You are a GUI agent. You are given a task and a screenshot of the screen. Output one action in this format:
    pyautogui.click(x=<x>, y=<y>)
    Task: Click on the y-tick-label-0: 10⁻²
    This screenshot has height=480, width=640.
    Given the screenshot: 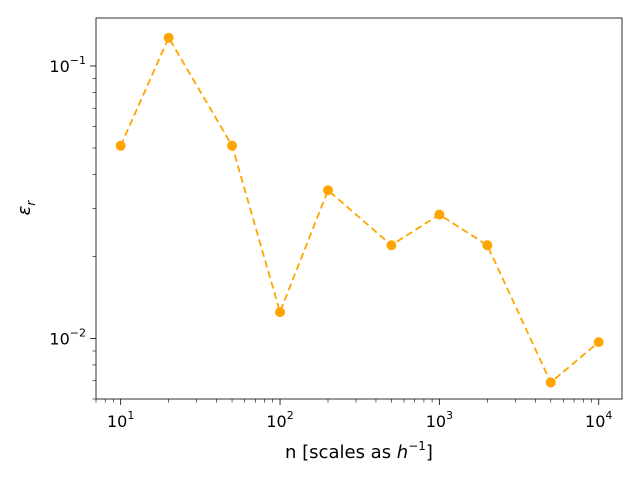 What is the action you would take?
    pyautogui.click(x=67, y=338)
    